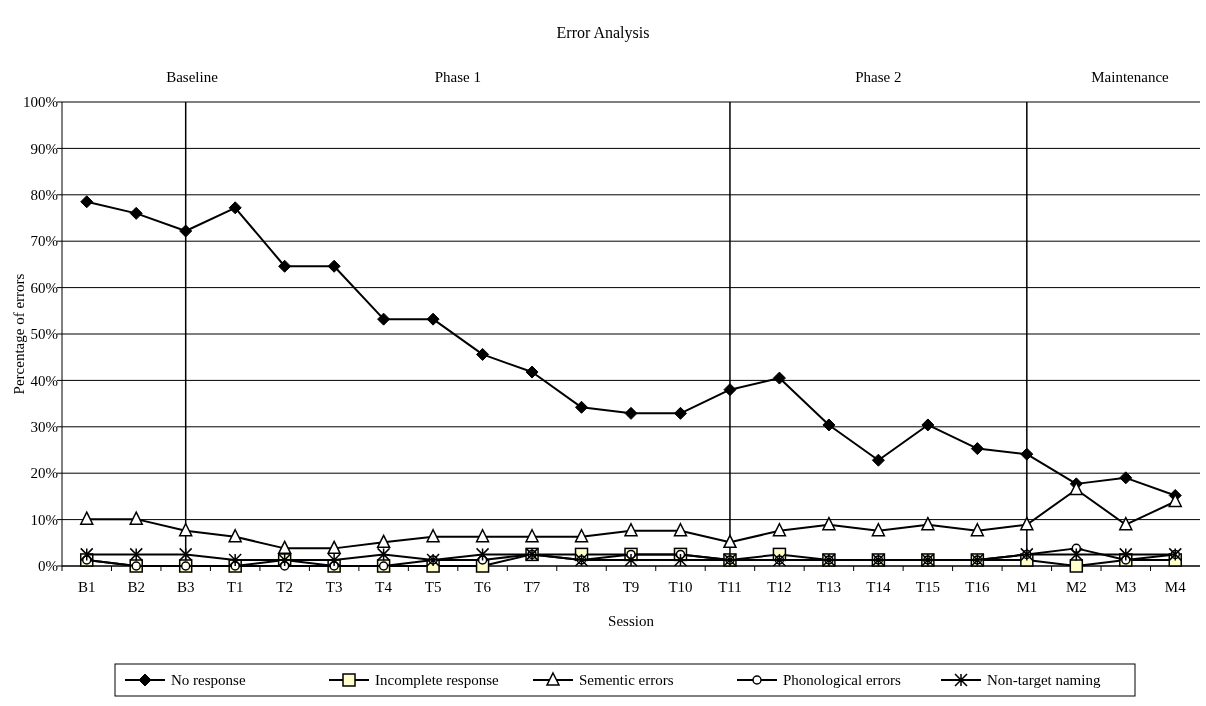  Describe the element at coordinates (680, 587) in the screenshot. I see `x-tick-label: T10` at that location.